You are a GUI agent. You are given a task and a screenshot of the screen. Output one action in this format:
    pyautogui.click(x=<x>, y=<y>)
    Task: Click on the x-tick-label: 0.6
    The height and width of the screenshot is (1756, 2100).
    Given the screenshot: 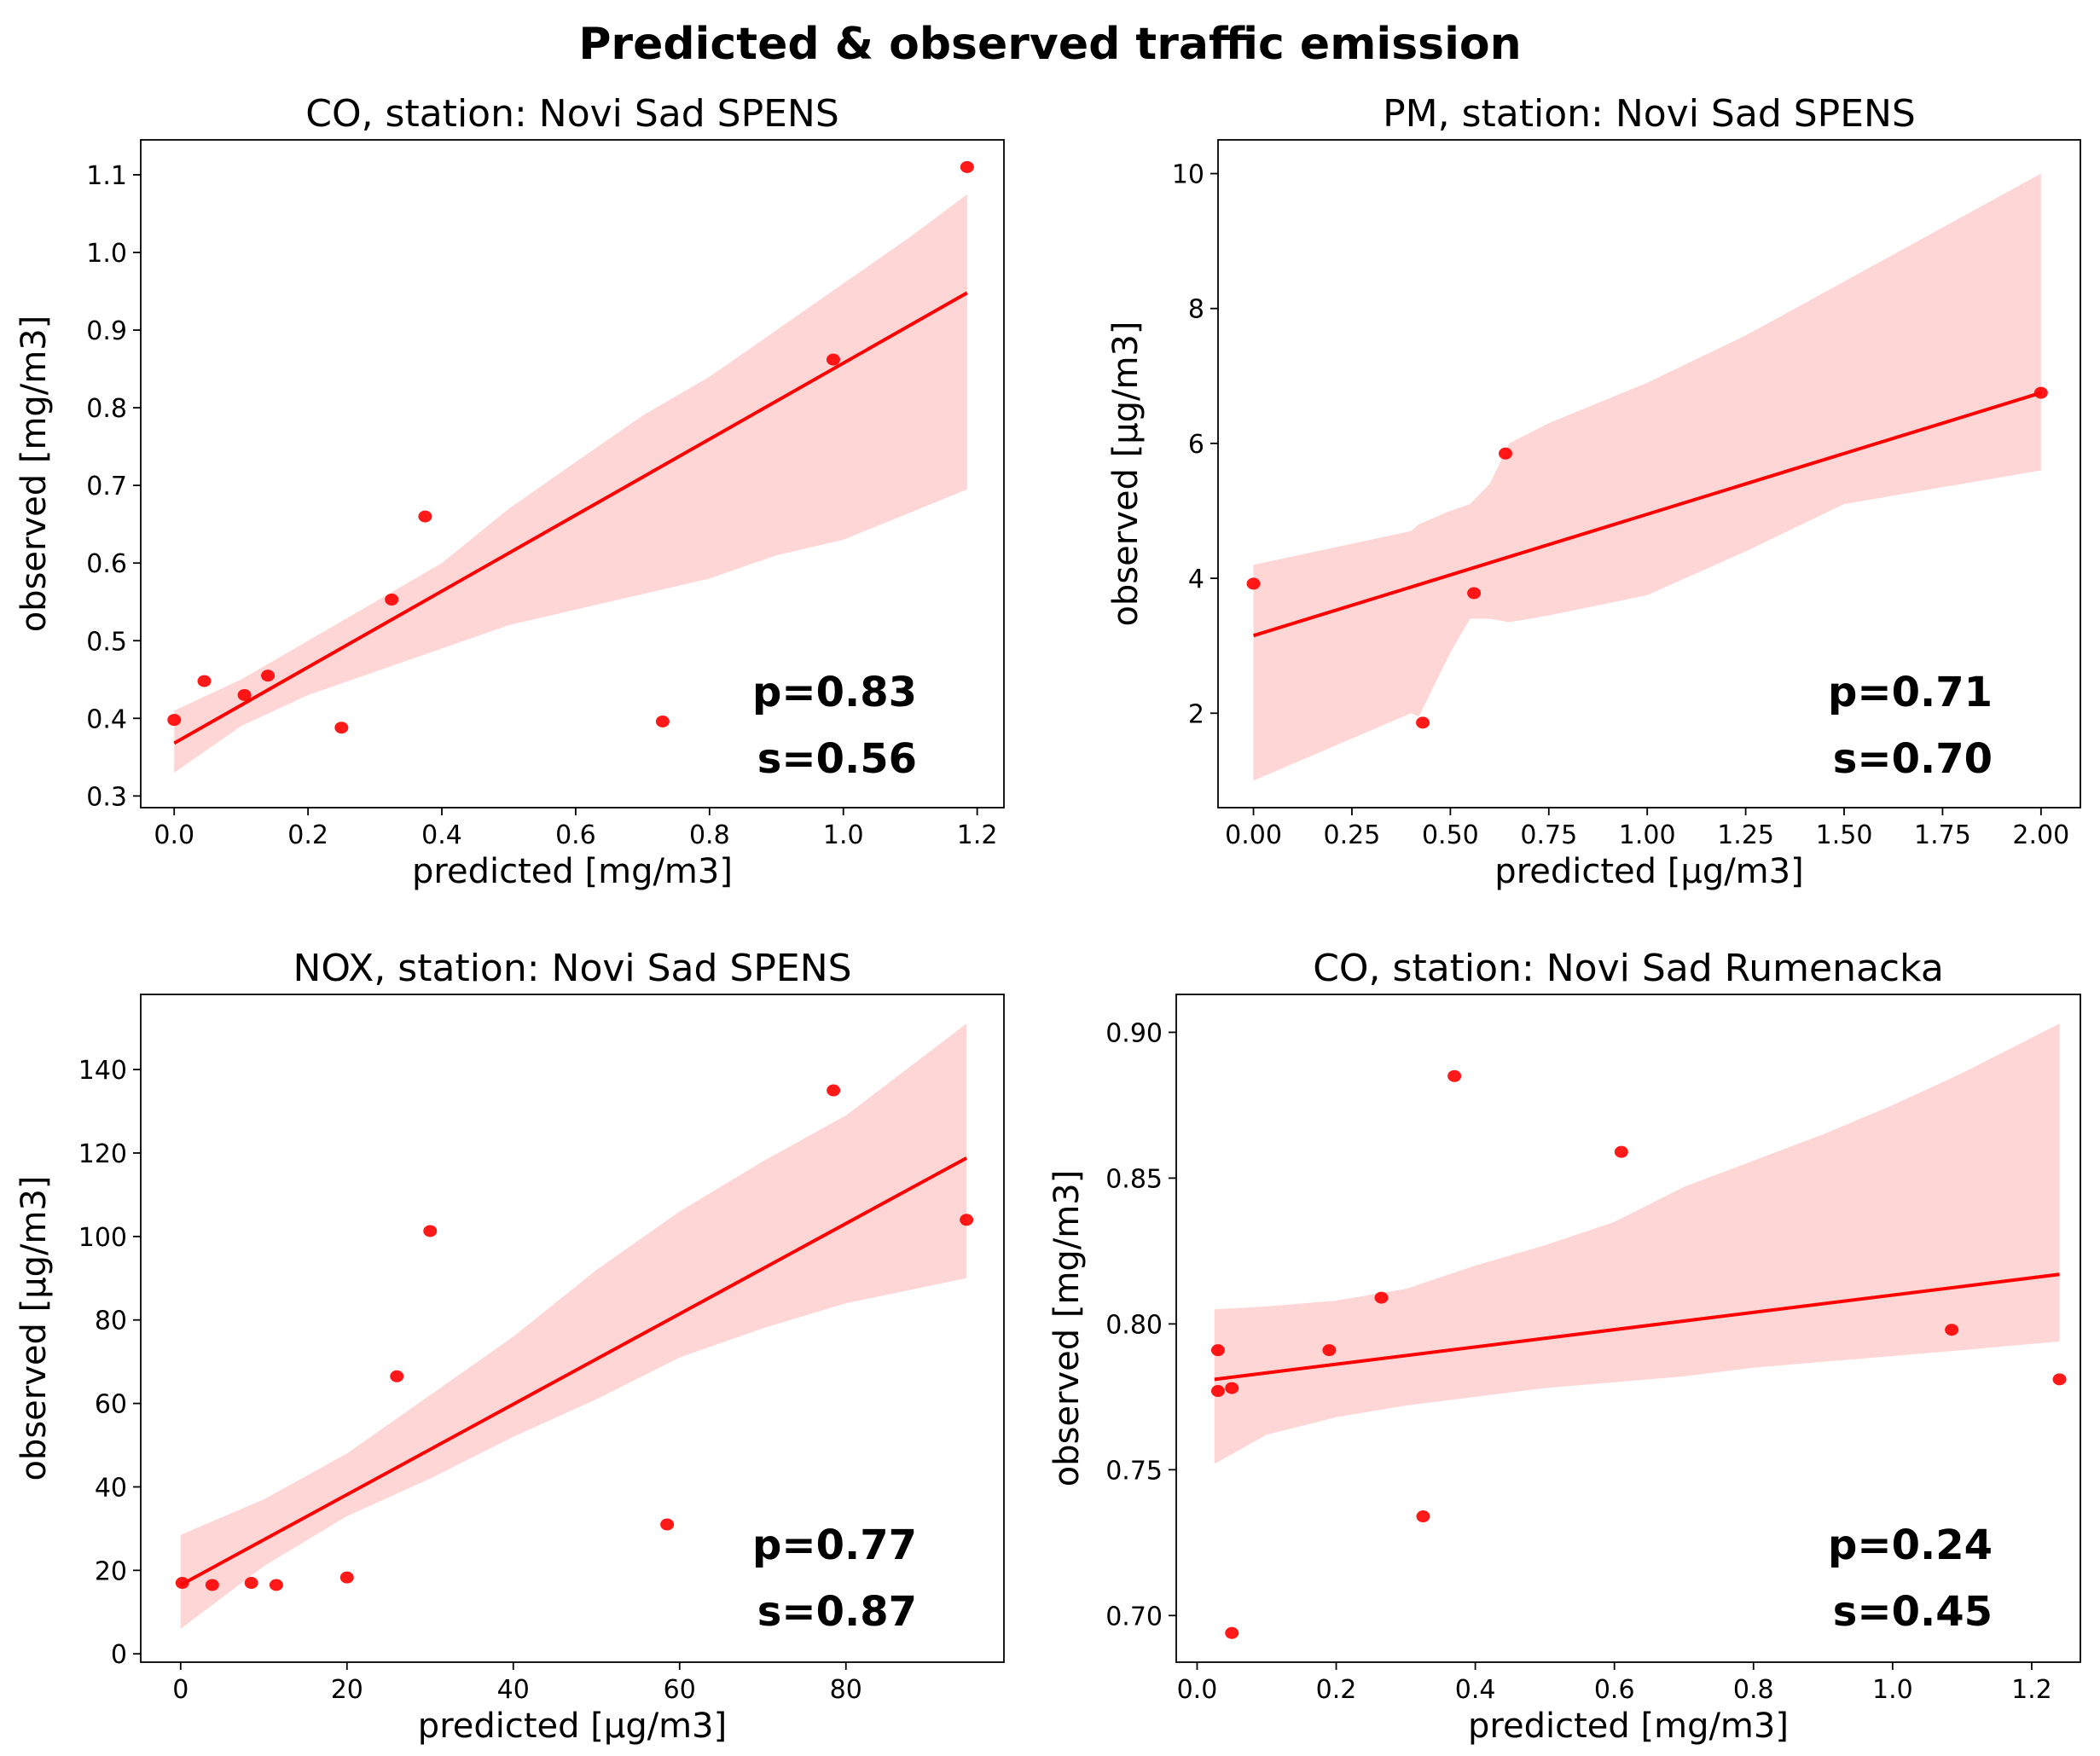 What is the action you would take?
    pyautogui.click(x=575, y=835)
    